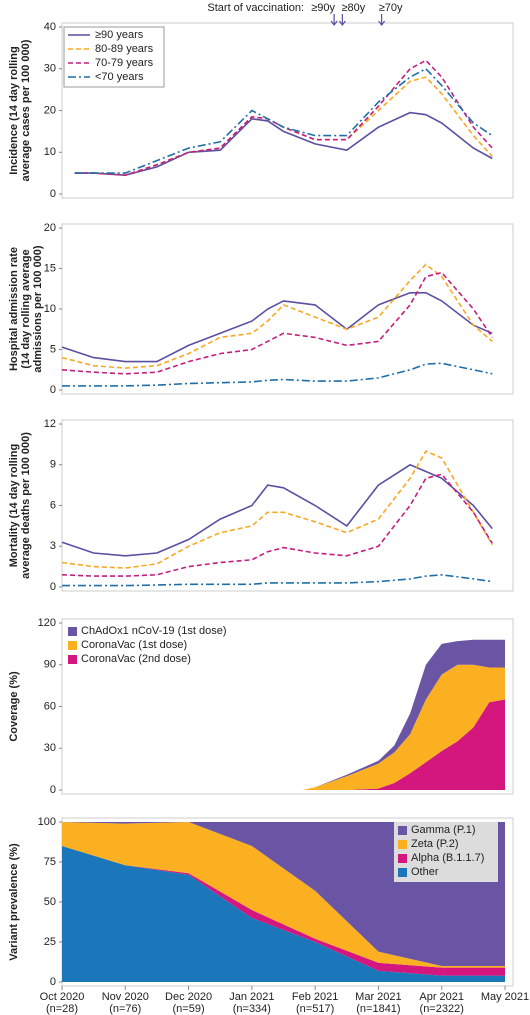 This screenshot has width=530, height=1015. I want to click on y-tick-label: 50, so click(50, 902).